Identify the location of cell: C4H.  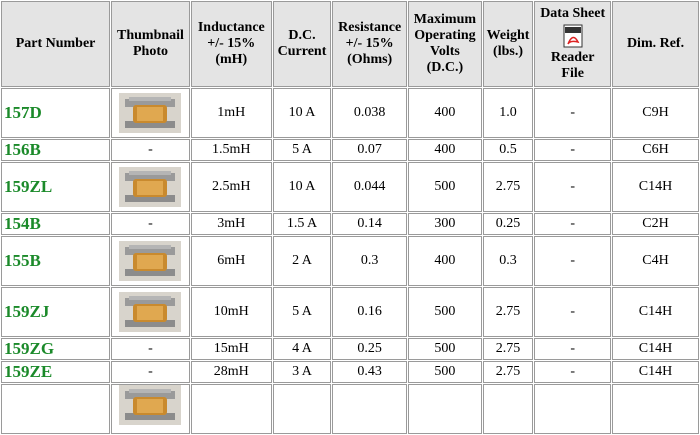
(655, 261).